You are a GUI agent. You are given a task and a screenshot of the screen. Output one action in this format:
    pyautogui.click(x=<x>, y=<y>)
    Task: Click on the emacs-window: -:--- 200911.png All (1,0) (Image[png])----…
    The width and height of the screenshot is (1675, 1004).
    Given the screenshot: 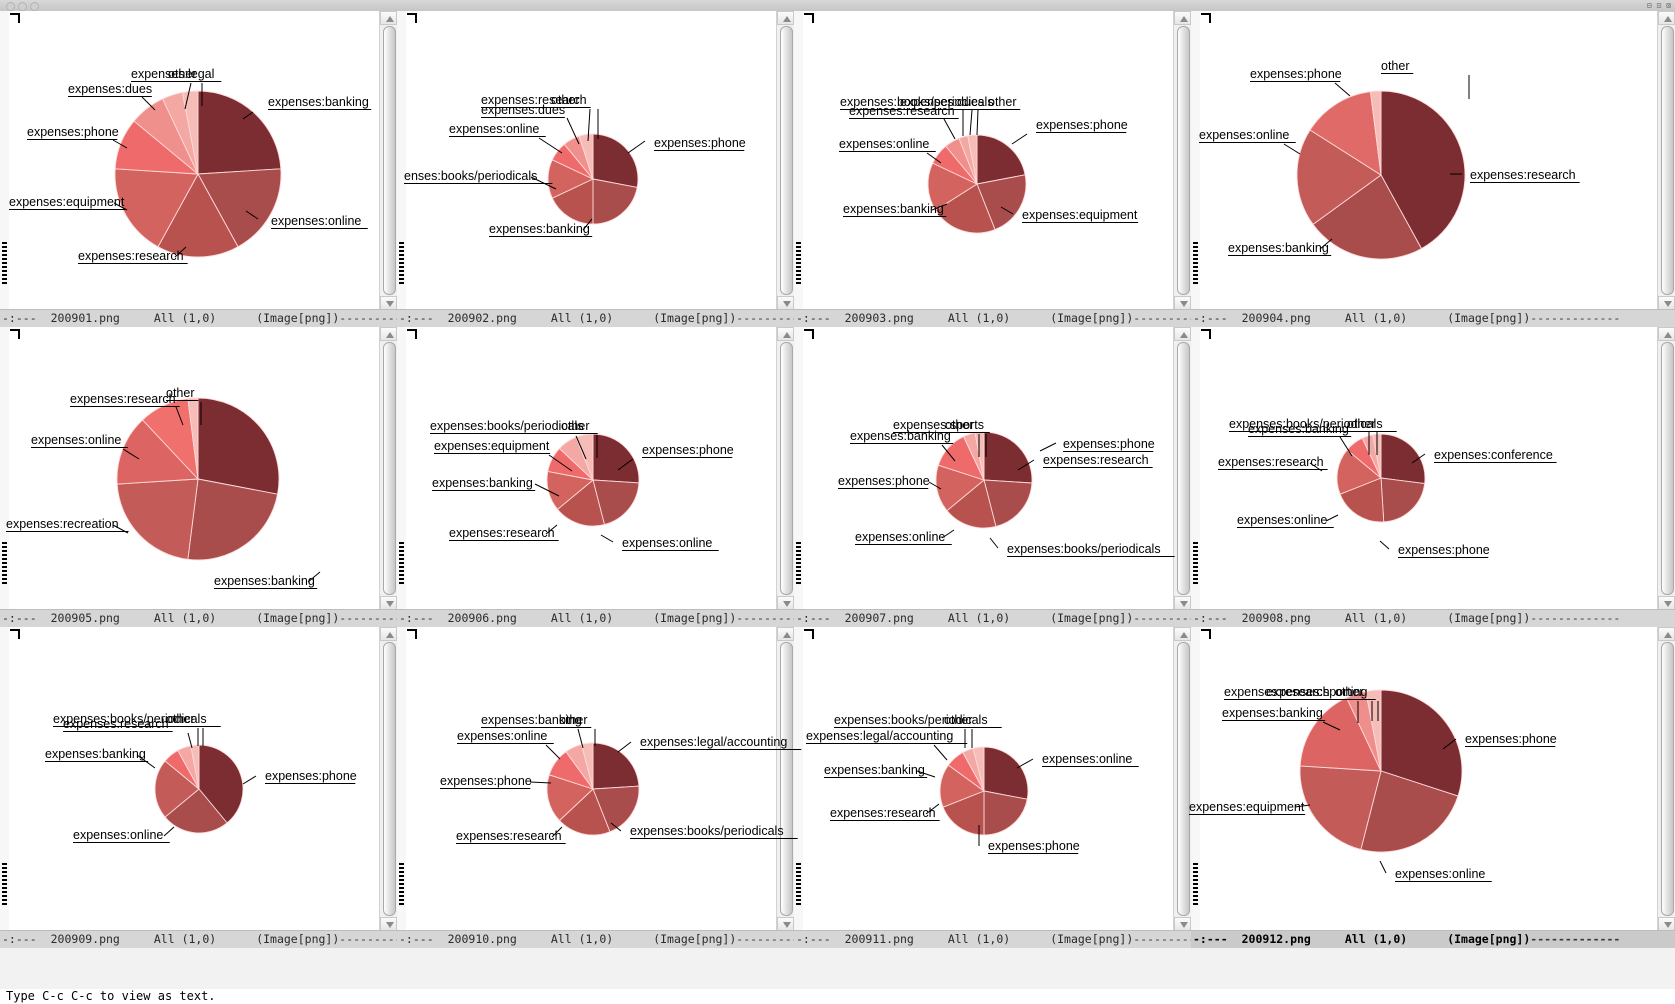 What is the action you would take?
    pyautogui.click(x=992, y=787)
    